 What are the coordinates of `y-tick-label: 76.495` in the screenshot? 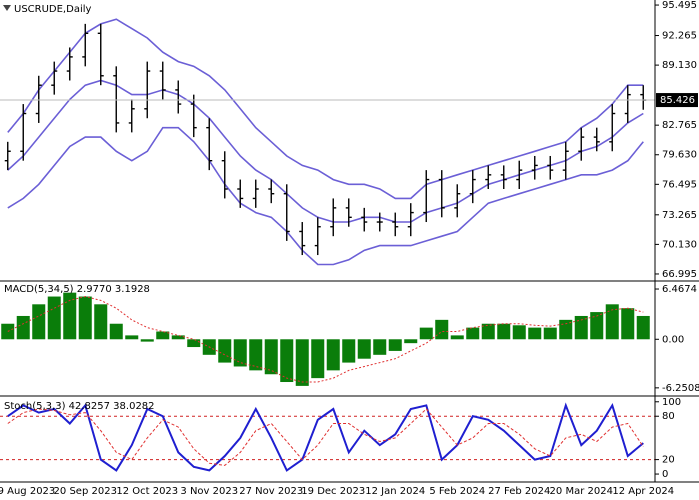 It's located at (679, 184).